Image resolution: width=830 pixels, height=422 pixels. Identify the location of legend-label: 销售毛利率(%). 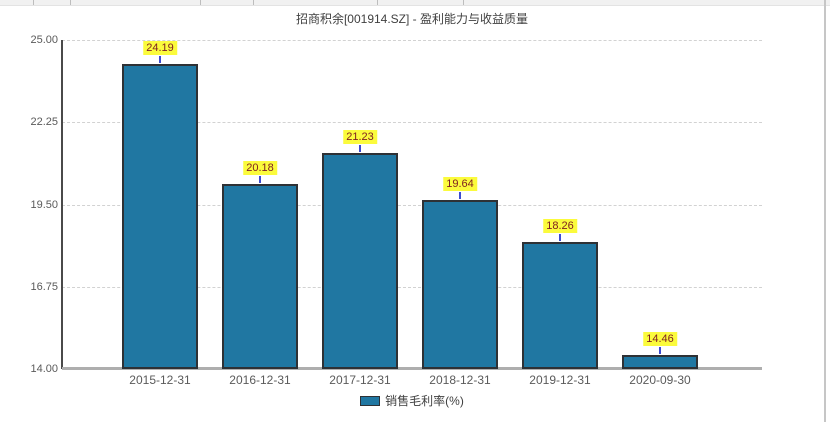
(424, 401).